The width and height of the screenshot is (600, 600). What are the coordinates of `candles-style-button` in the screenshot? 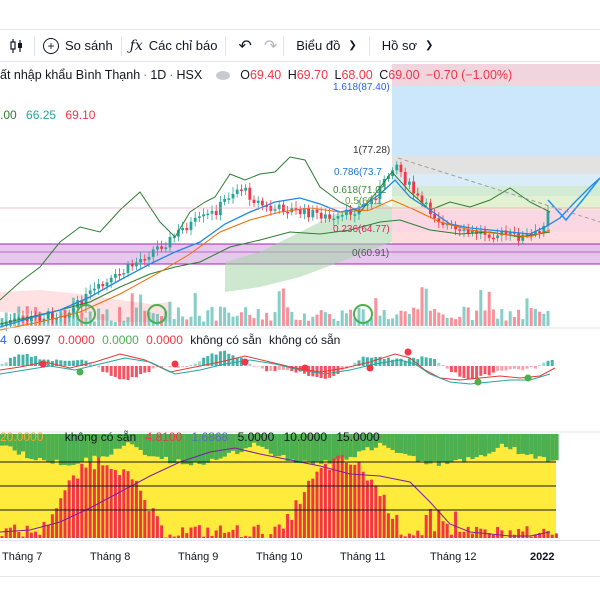 It's located at (17, 46).